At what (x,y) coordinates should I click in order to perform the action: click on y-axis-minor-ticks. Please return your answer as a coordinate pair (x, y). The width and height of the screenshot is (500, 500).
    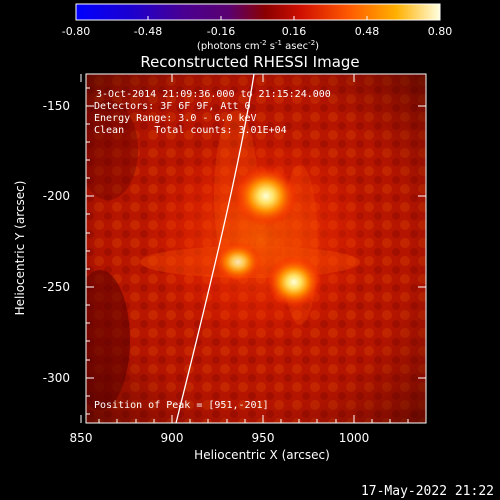
    Looking at the image, I should click on (88, 251).